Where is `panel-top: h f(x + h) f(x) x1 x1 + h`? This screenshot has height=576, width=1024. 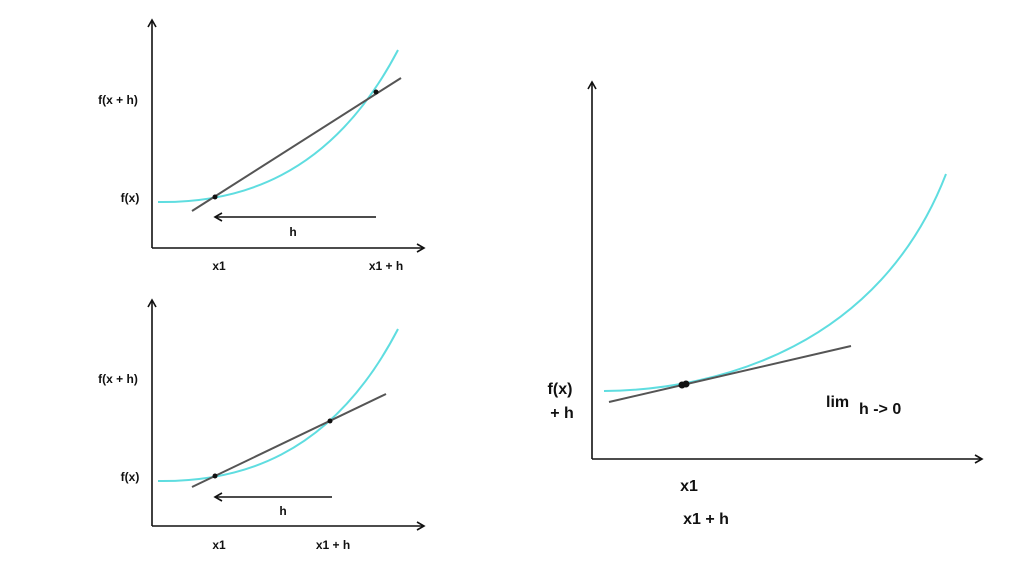 panel-top: h f(x + h) f(x) x1 x1 + h is located at coordinates (262, 145).